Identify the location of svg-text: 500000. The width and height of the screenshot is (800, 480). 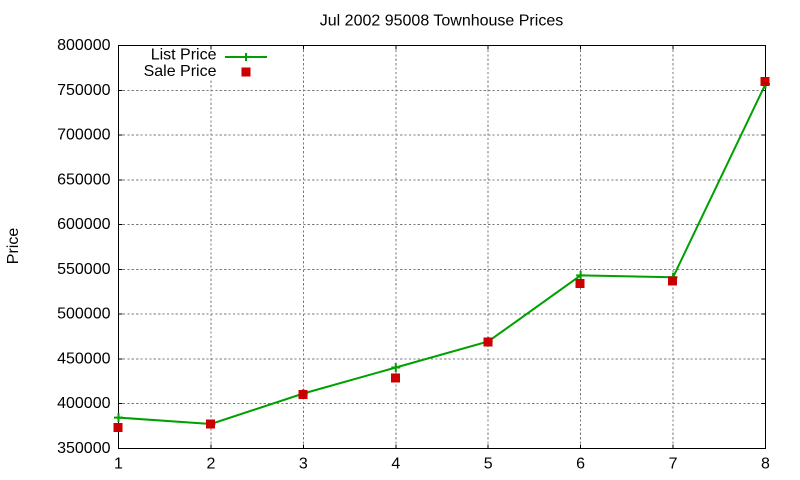
(83, 314).